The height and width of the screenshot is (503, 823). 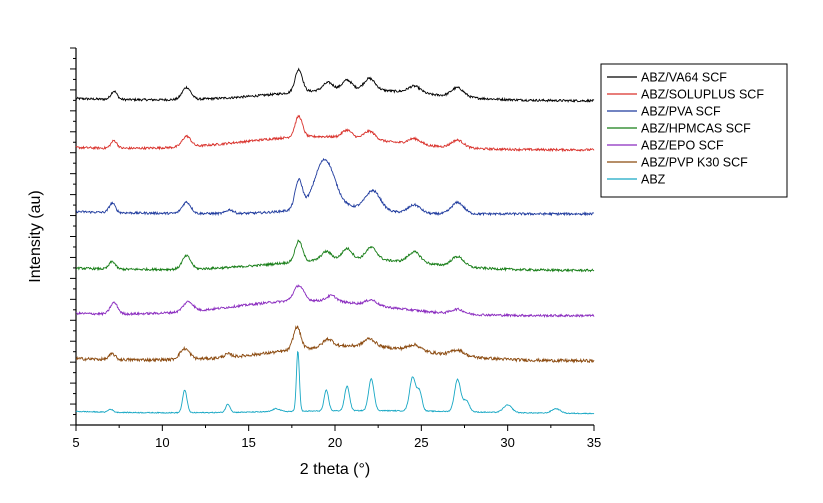 What do you see at coordinates (75, 442) in the screenshot?
I see `x-tick-label: 5` at bounding box center [75, 442].